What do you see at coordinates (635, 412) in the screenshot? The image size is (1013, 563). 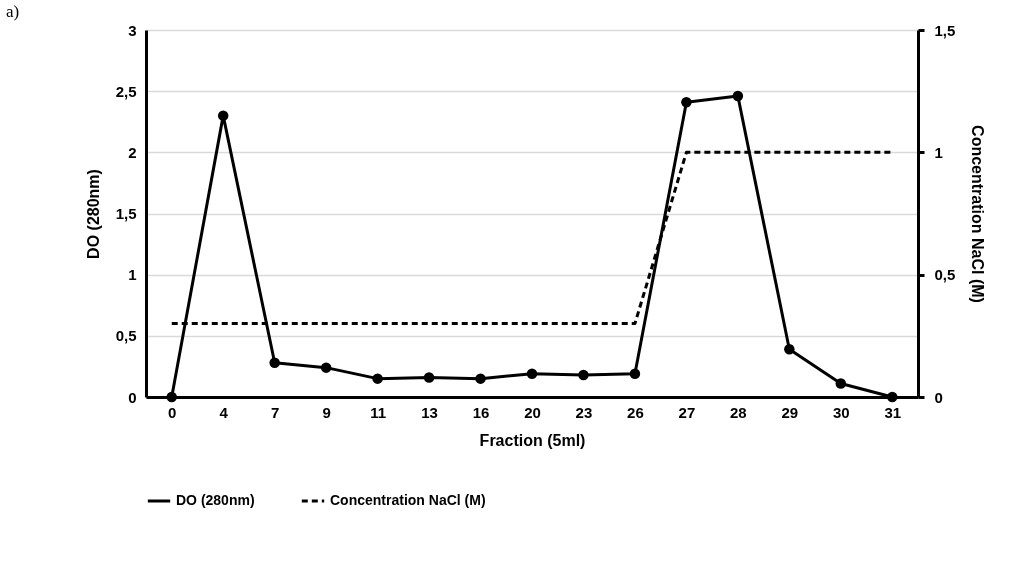 I see `x-tick-label: 26` at bounding box center [635, 412].